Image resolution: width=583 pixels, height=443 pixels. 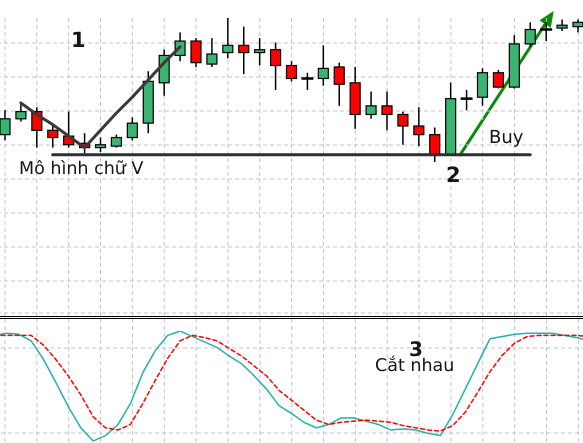 I want to click on annotation: Buy, so click(x=506, y=137).